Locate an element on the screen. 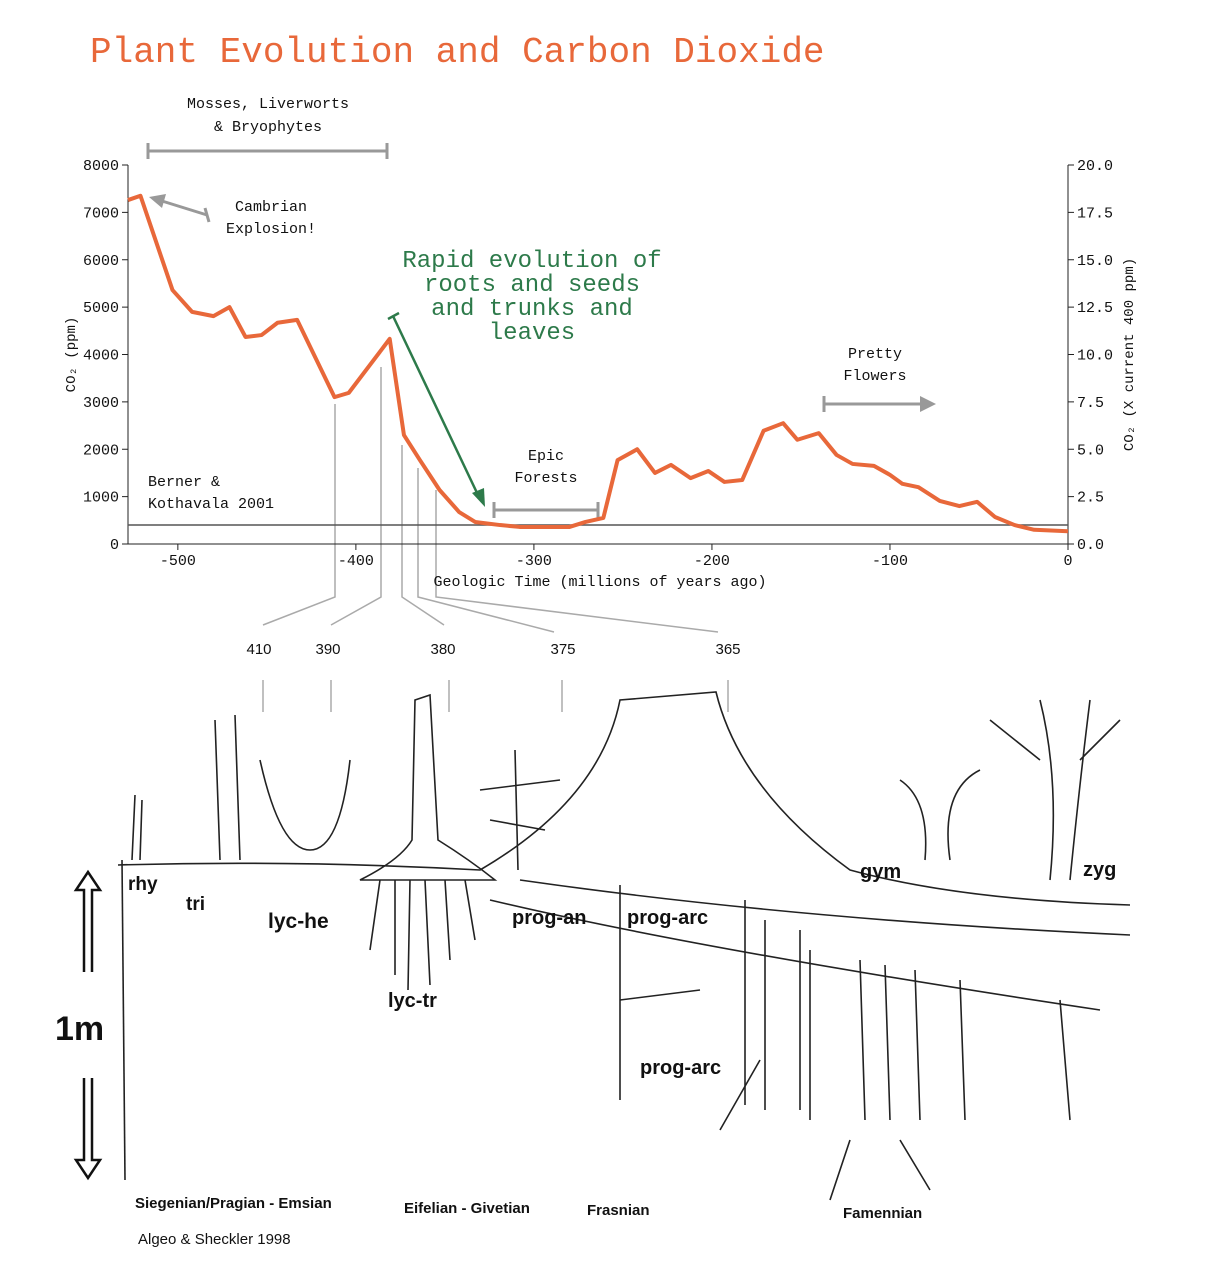 The width and height of the screenshot is (1207, 1276). scale-arrows is located at coordinates (88, 1025).